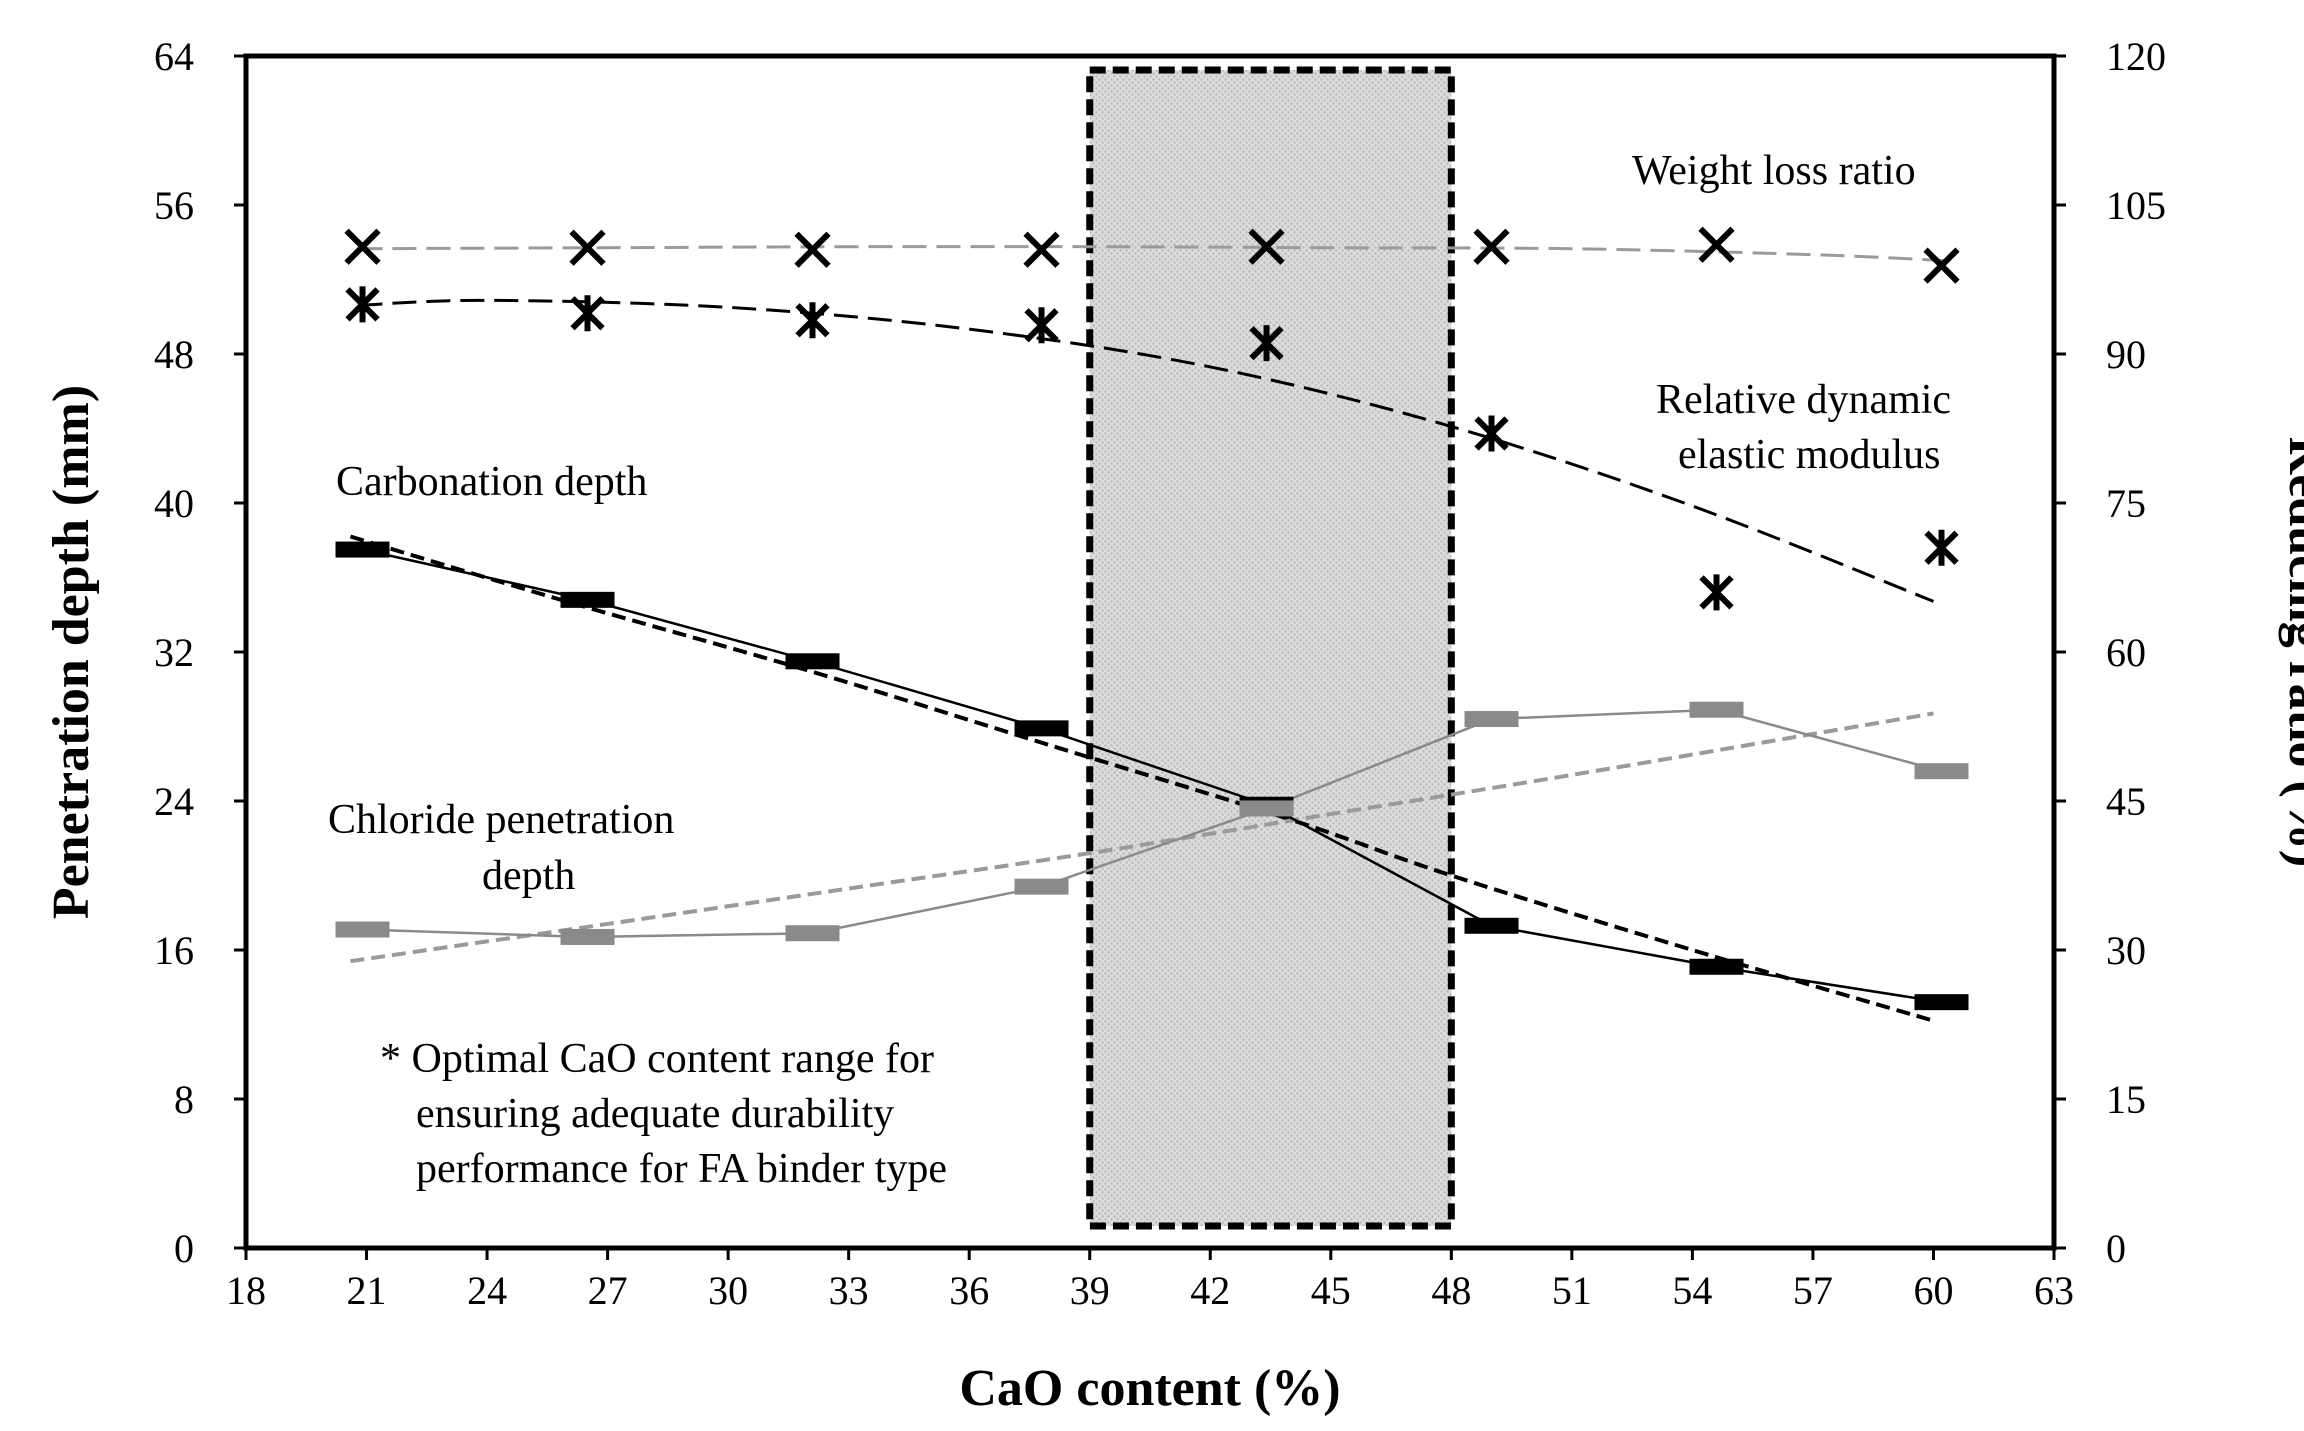 The height and width of the screenshot is (1431, 2304). Describe the element at coordinates (2126, 652) in the screenshot. I see `y2-tick-label: 60` at that location.